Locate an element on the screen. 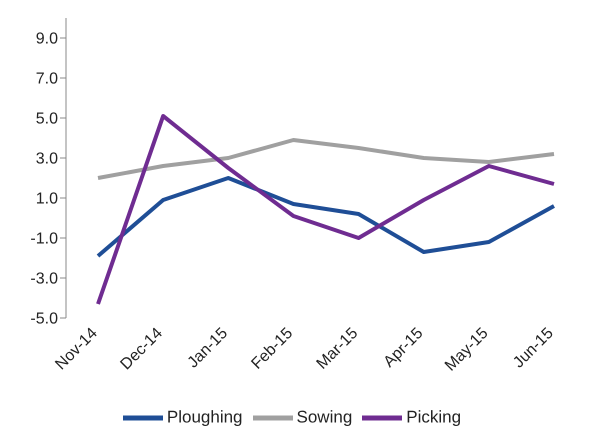 This screenshot has height=446, width=602. y-tick-label: -5.0 is located at coordinates (44, 319).